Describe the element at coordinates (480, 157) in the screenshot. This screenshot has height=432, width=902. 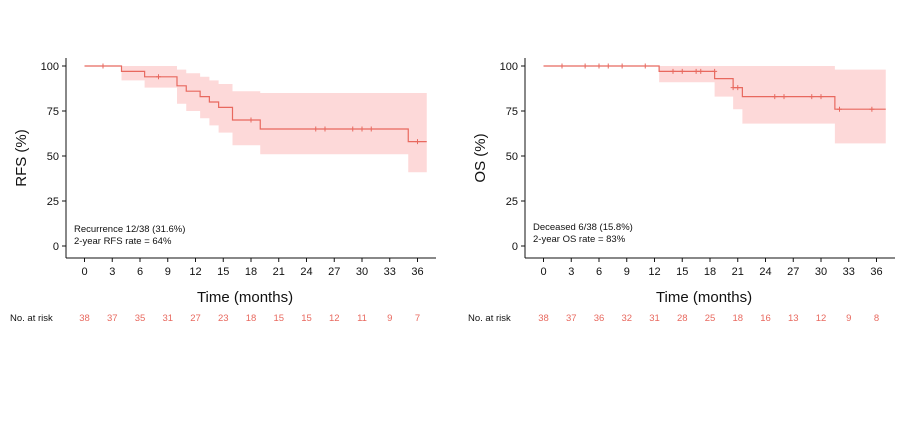
I see `os-y-axis-label: OS (%)` at that location.